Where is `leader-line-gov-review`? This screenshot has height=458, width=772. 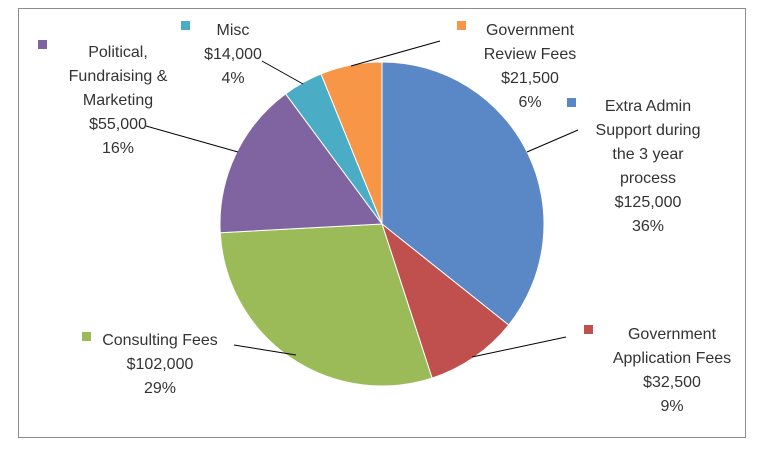 leader-line-gov-review is located at coordinates (395, 53).